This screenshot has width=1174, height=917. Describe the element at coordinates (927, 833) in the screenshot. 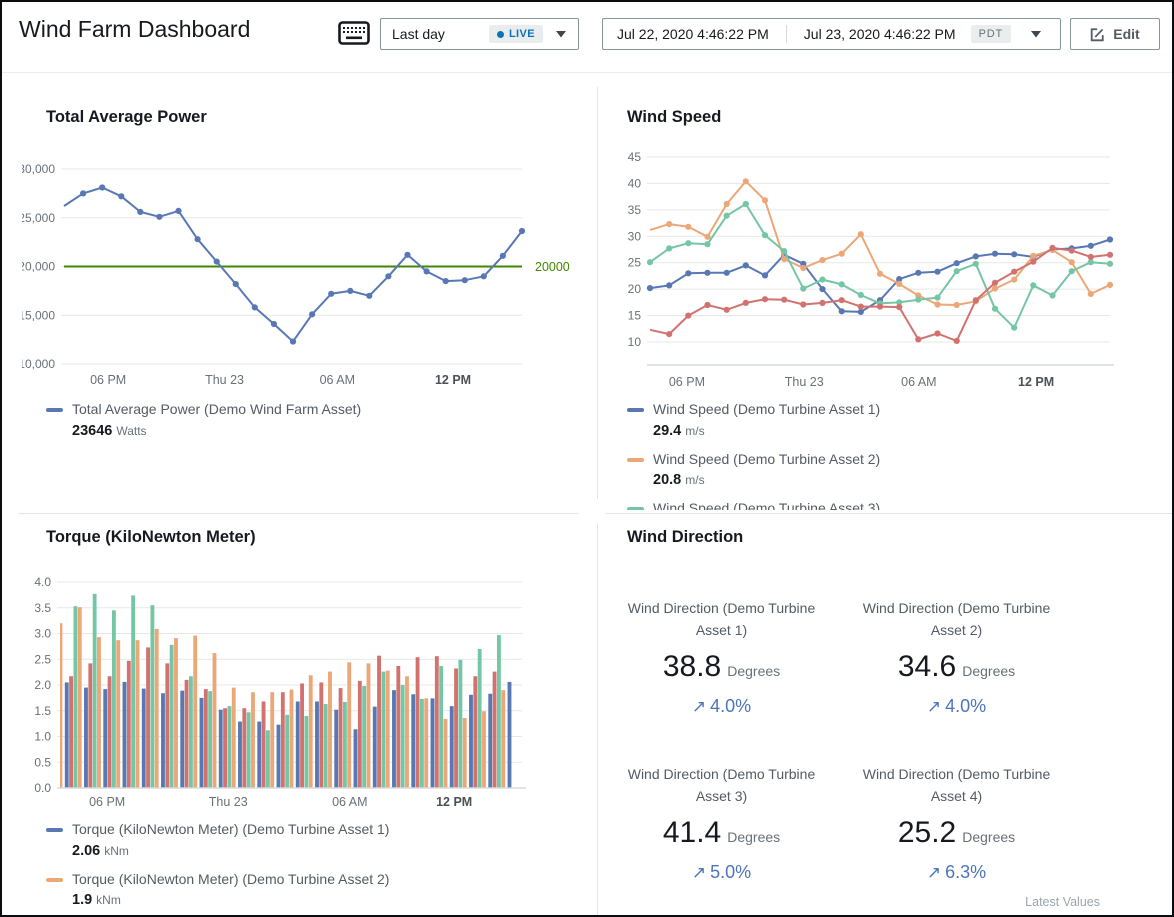

I see `kpi-value: 25.2` at that location.